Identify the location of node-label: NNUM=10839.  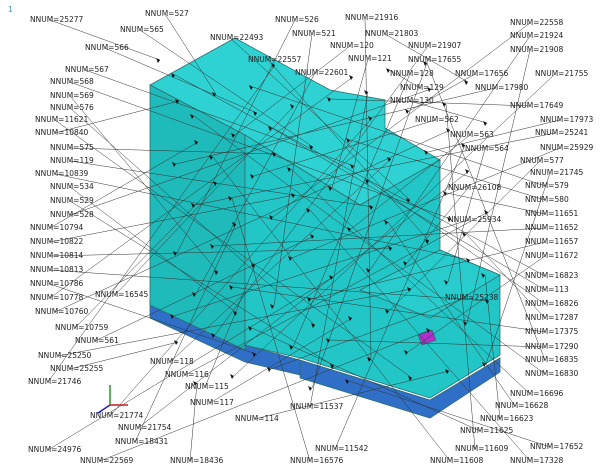
(62, 173).